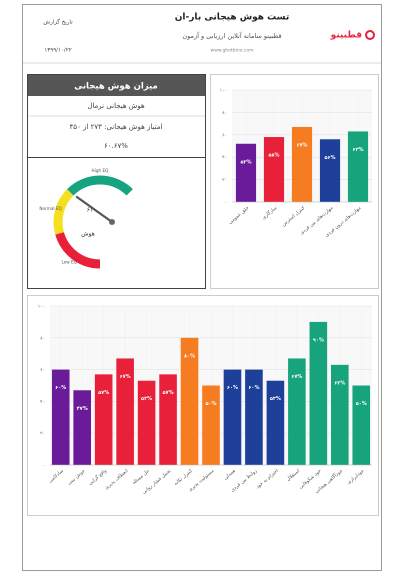  Describe the element at coordinates (346, 36) in the screenshot. I see `logo-text: قطبینو` at that location.